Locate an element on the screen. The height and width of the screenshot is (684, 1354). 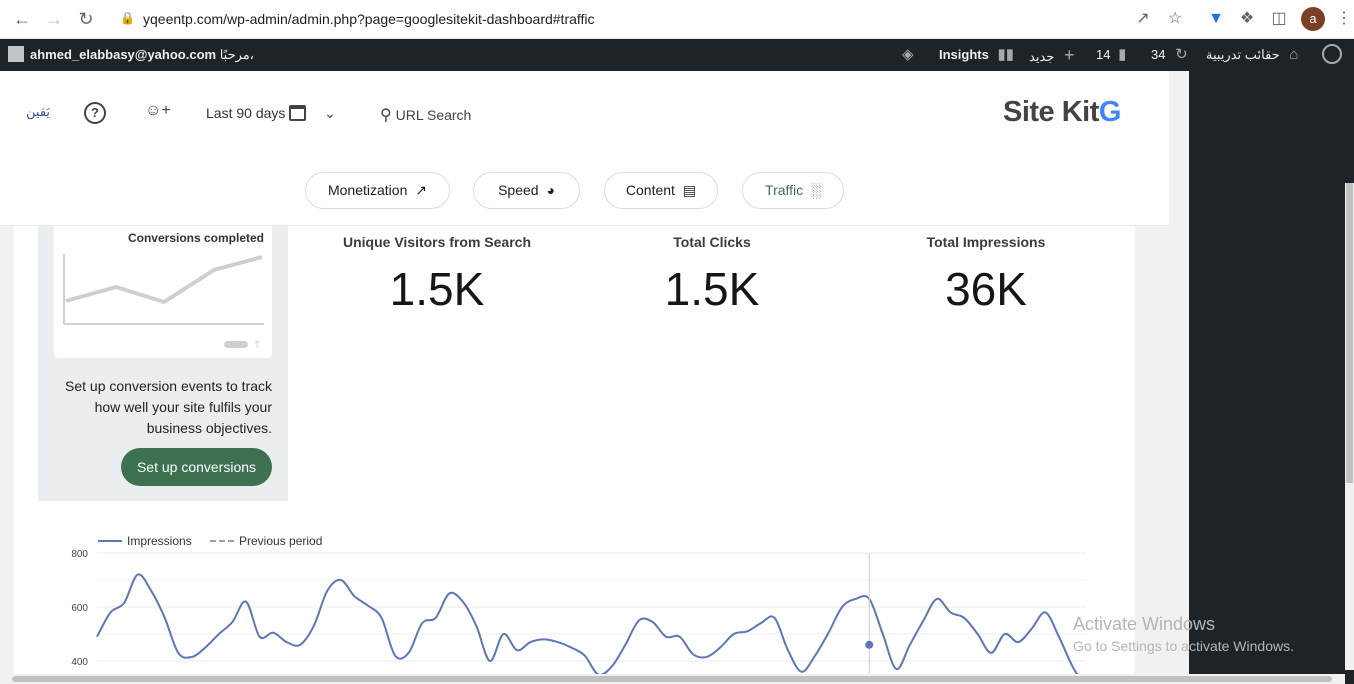
user-account-menu: ahmed_elabbasy@yahoo.com مرحبًا، is located at coordinates (131, 55).